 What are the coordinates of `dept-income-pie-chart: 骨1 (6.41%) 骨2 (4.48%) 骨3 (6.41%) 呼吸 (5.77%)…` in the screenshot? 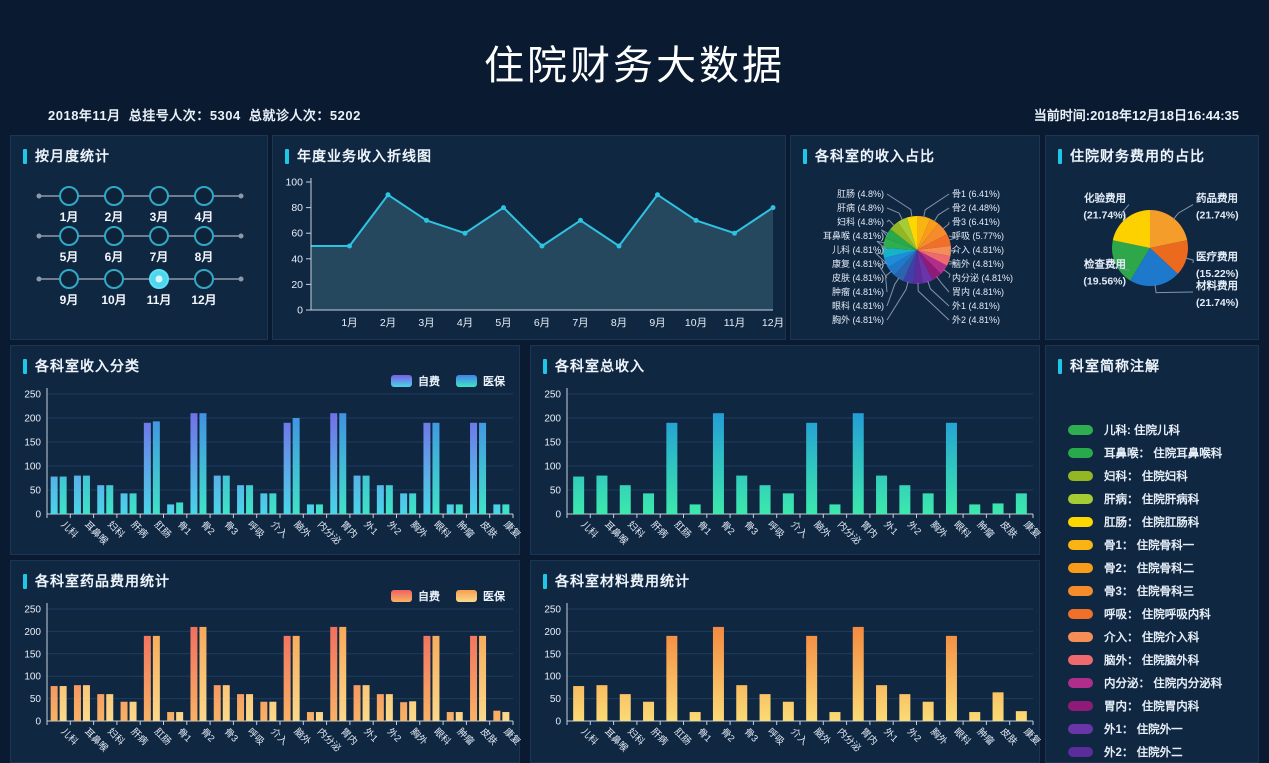 It's located at (915, 254).